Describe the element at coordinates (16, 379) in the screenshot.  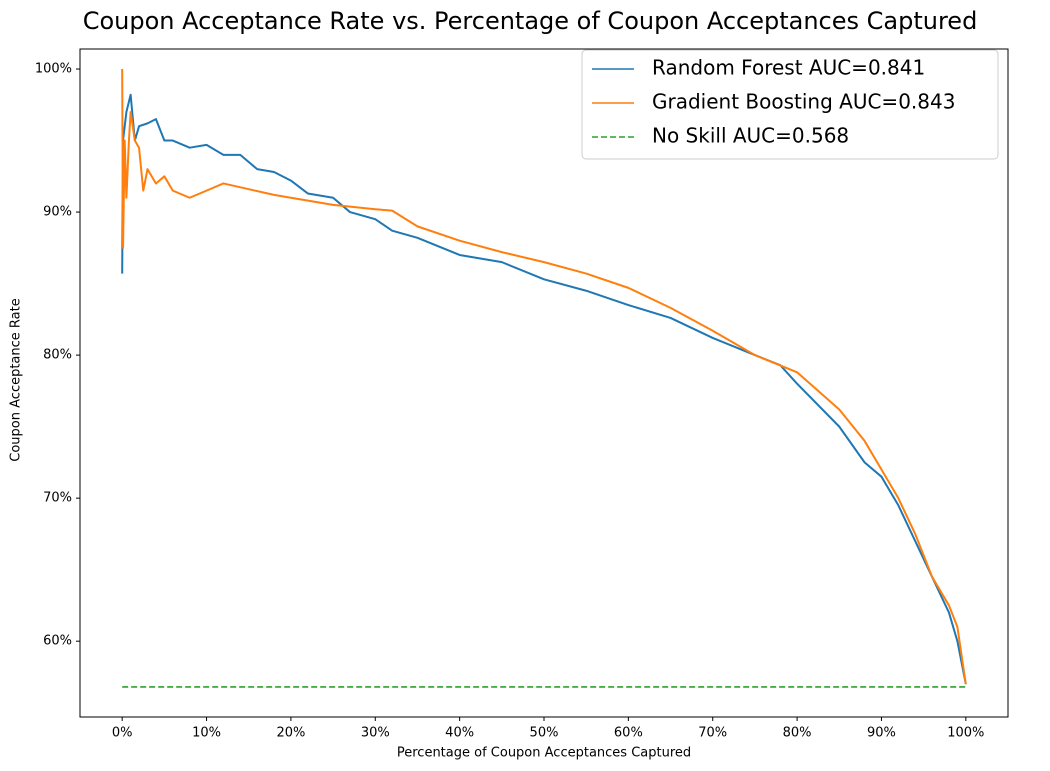
I see `y-axis-label: Coupon Acceptance Rate` at that location.